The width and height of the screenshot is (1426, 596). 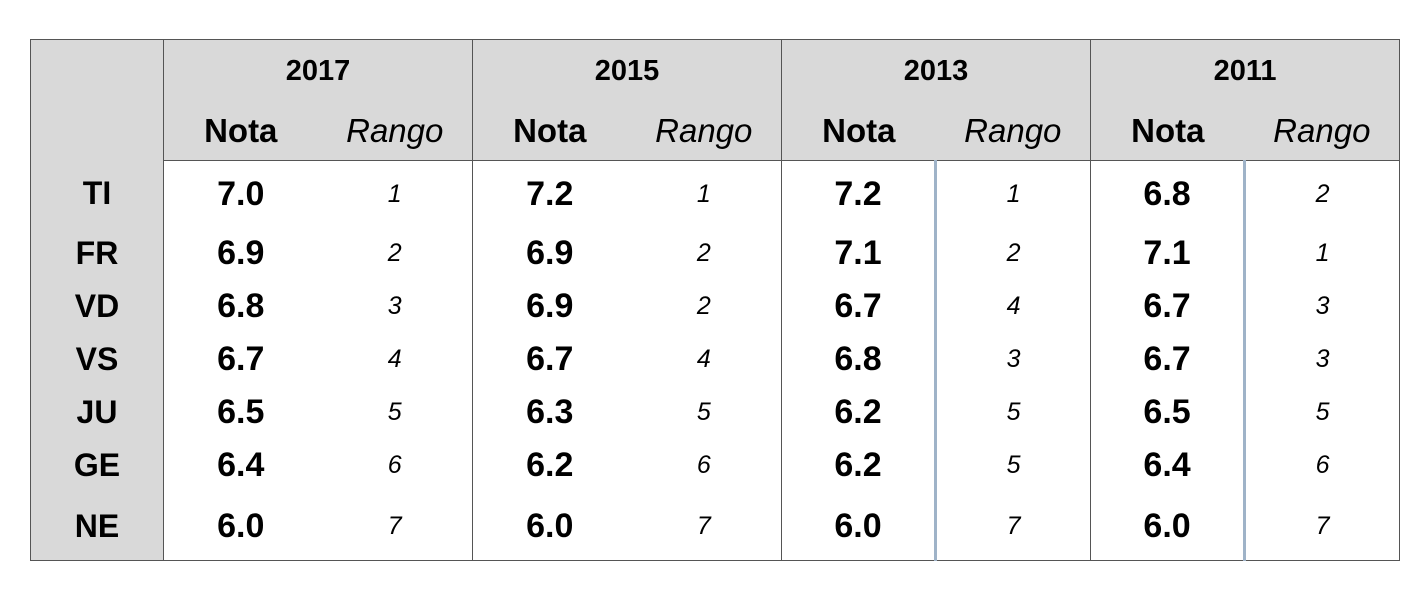 I want to click on canton-label: JU, so click(x=97, y=412).